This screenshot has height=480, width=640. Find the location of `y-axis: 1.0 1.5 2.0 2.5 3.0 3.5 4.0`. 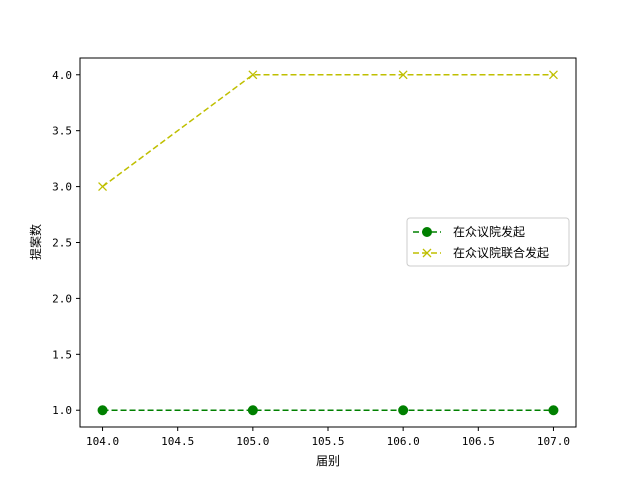

y-axis: 1.0 1.5 2.0 2.5 3.0 3.5 4.0 is located at coordinates (66, 243).